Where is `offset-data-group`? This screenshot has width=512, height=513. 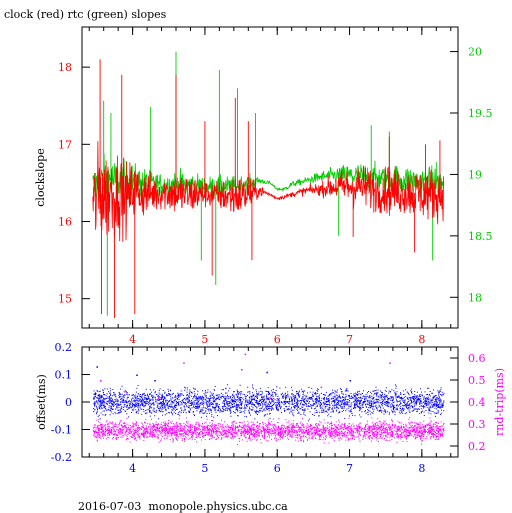 offset-data-group is located at coordinates (268, 399).